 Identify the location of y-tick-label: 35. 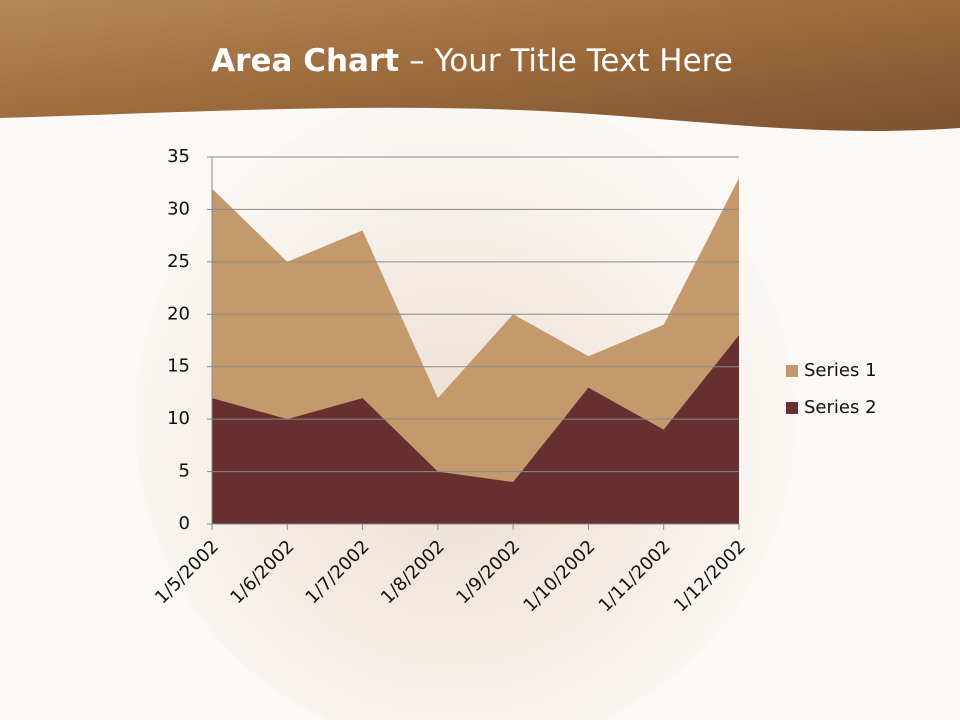
(178, 156).